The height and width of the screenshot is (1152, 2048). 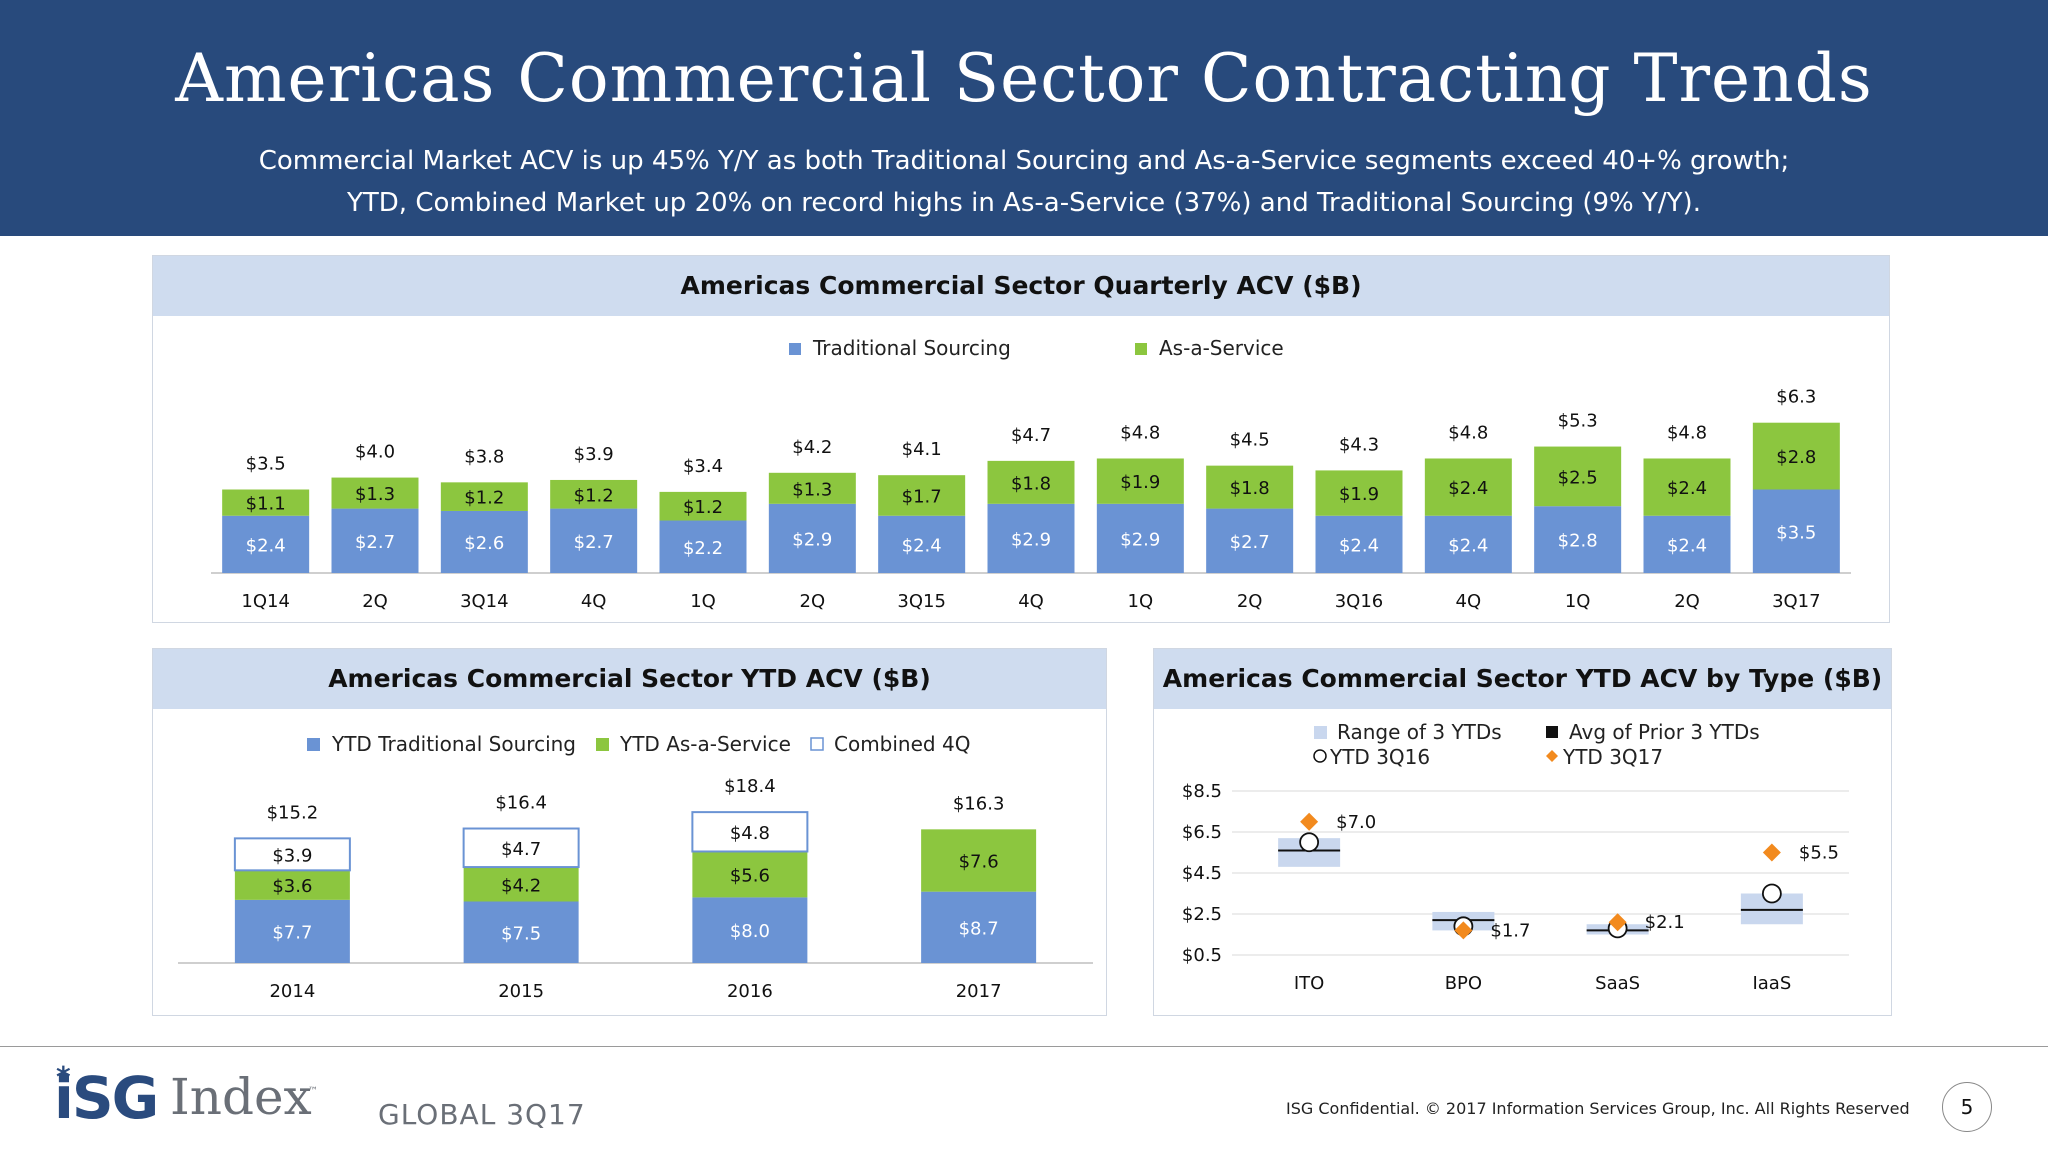 I want to click on legend-swatch-combined-4q, so click(x=817, y=744).